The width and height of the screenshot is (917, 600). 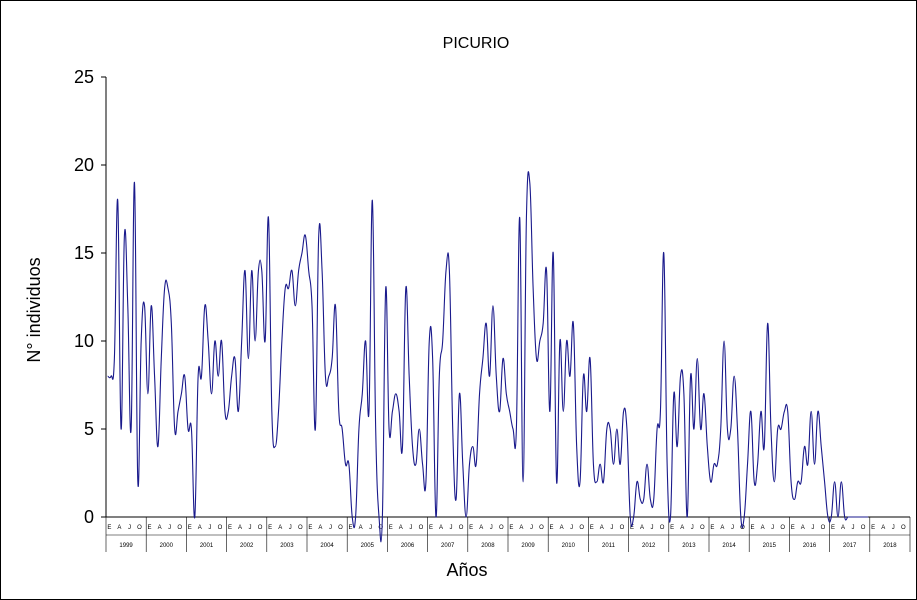 What do you see at coordinates (850, 546) in the screenshot?
I see `year-label: 2017` at bounding box center [850, 546].